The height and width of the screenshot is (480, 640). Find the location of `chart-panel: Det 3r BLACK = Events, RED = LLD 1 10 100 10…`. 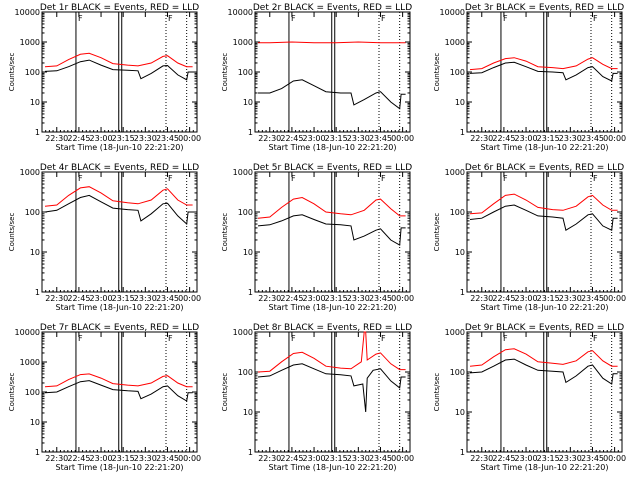

chart-panel: Det 3r BLACK = Events, RED = LLD 1 10 100 10… is located at coordinates (529, 77).